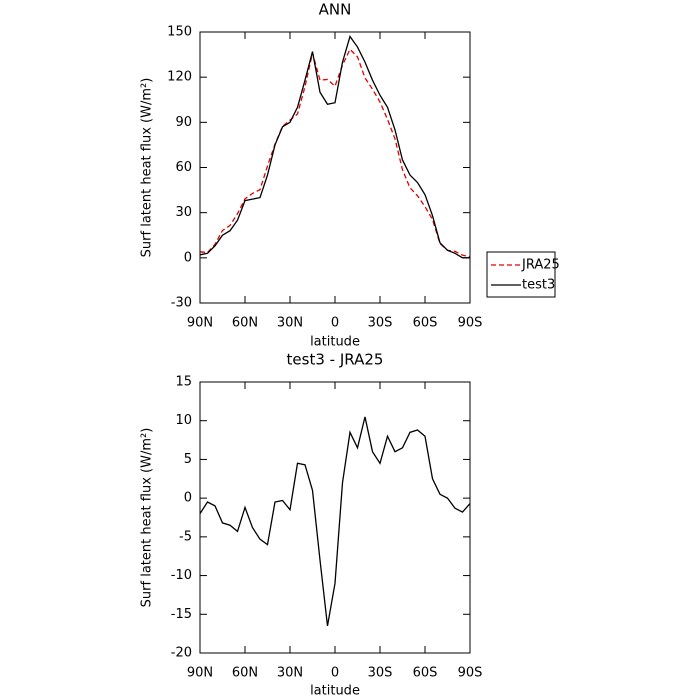 Image resolution: width=700 pixels, height=700 pixels. Describe the element at coordinates (540, 265) in the screenshot. I see `legend-label: JRA25` at that location.